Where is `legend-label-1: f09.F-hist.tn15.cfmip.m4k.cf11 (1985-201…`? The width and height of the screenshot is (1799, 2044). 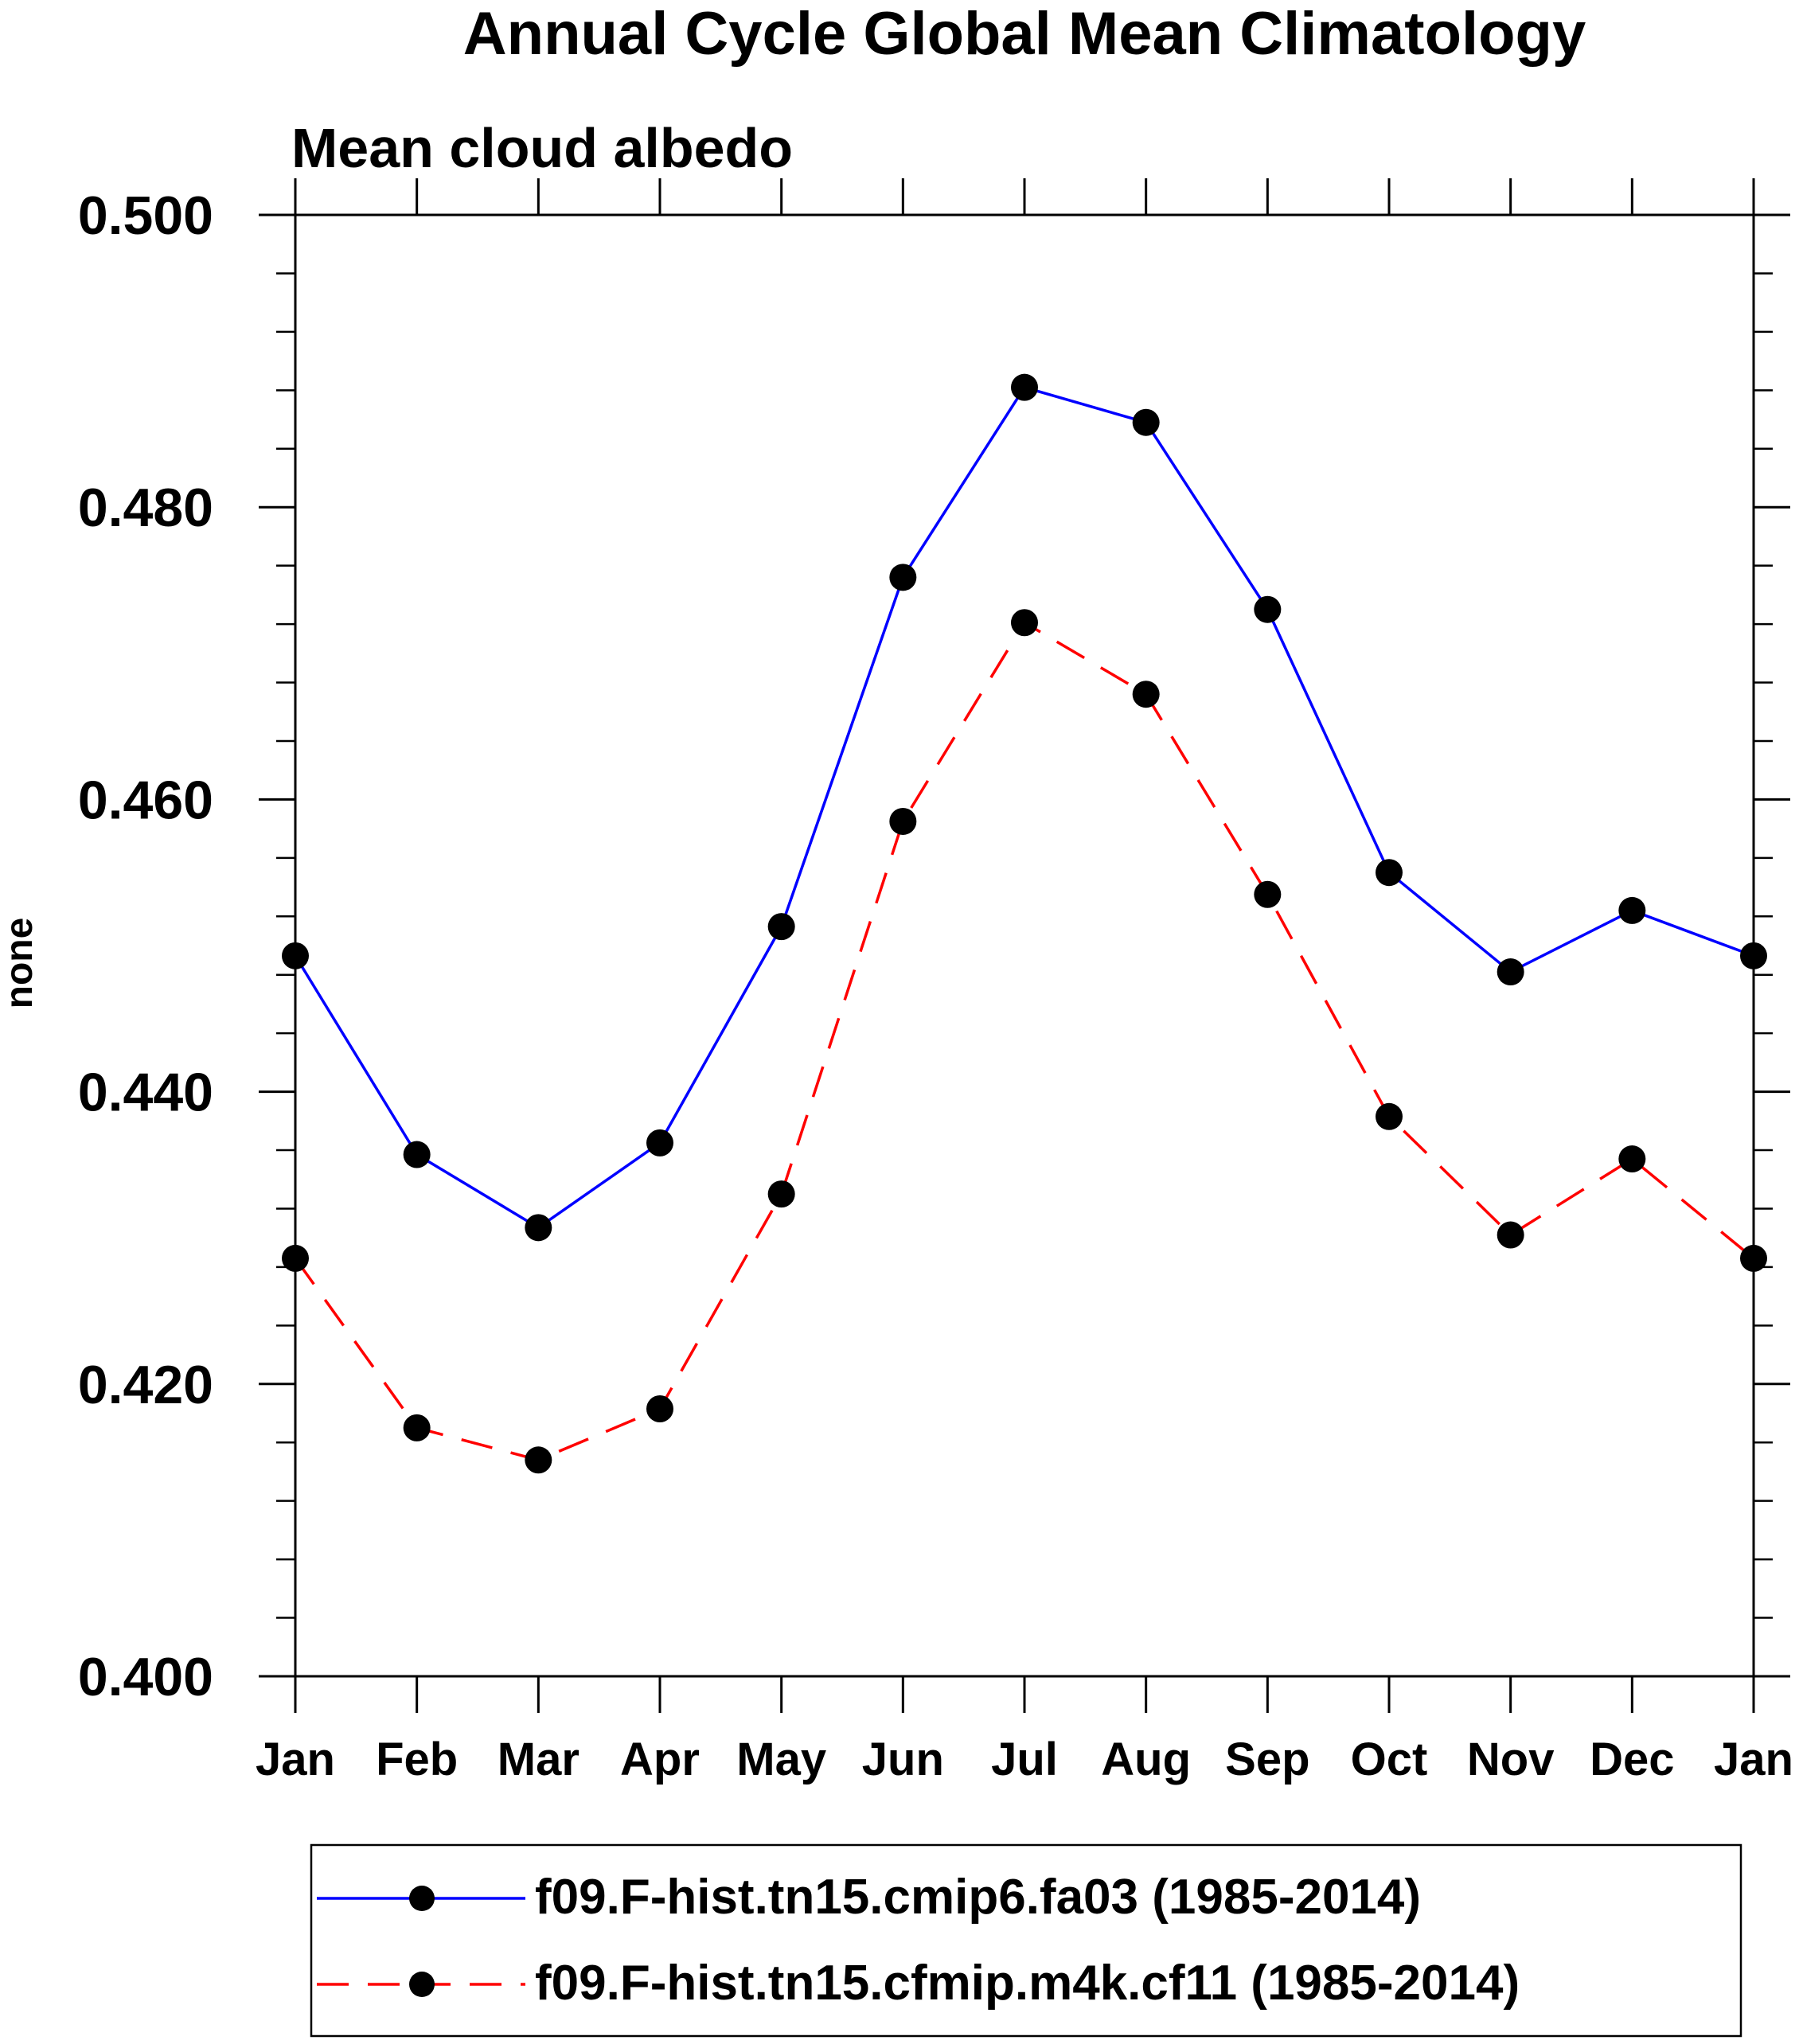
legend-label-1: f09.F-hist.tn15.cfmip.m4k.cf11 (1985-201… is located at coordinates (1027, 1984).